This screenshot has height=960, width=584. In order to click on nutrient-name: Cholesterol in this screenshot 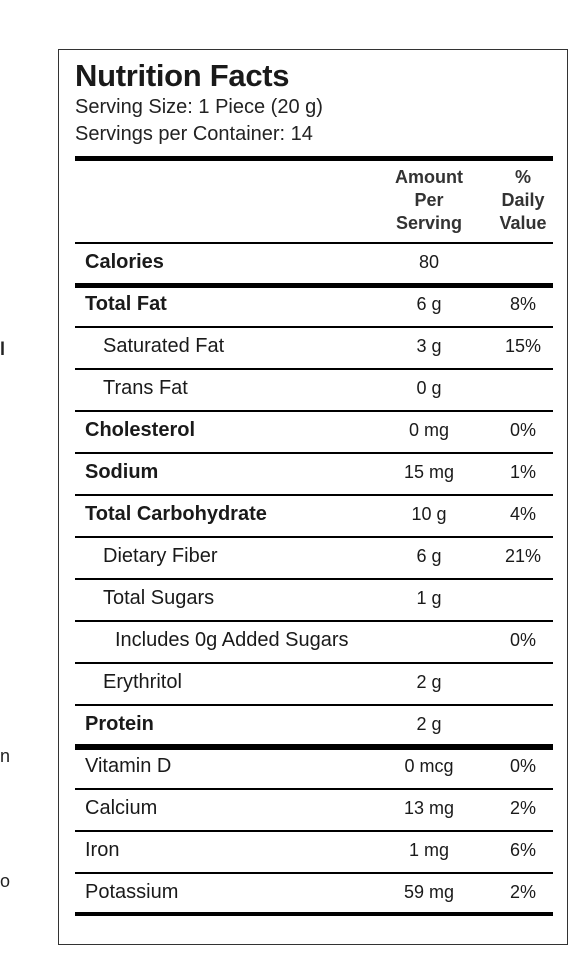, I will do `click(140, 430)`.